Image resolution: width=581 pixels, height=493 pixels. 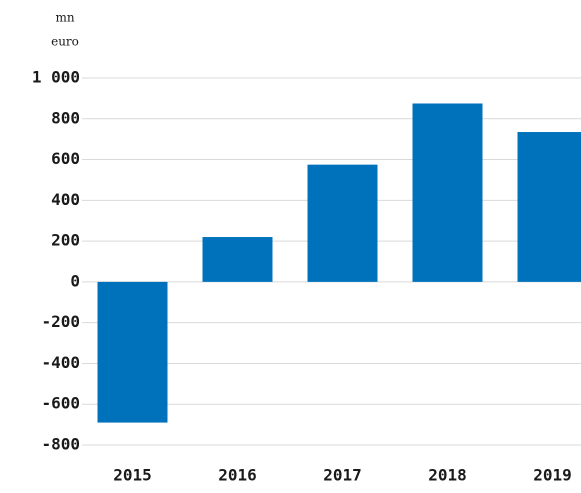 I want to click on y-tick-label: -200, so click(x=60, y=321).